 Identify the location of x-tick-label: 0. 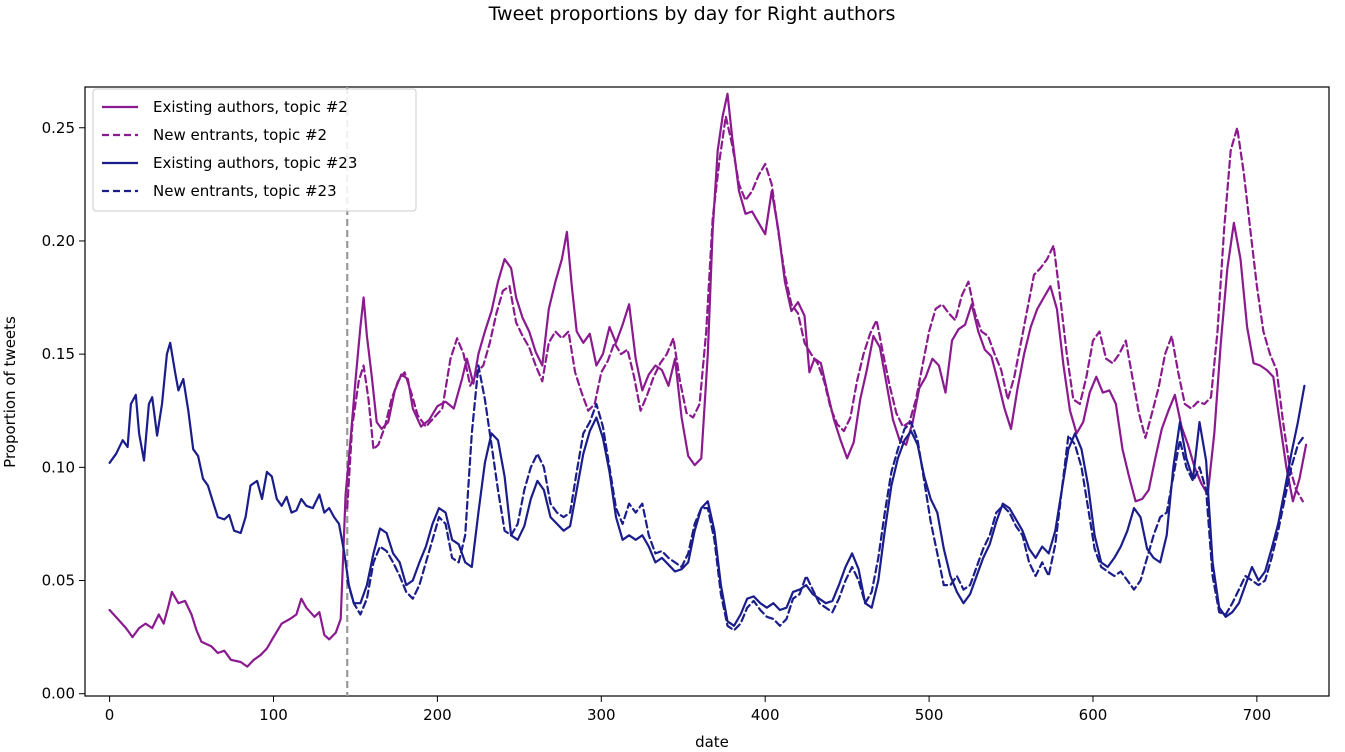
(110, 715).